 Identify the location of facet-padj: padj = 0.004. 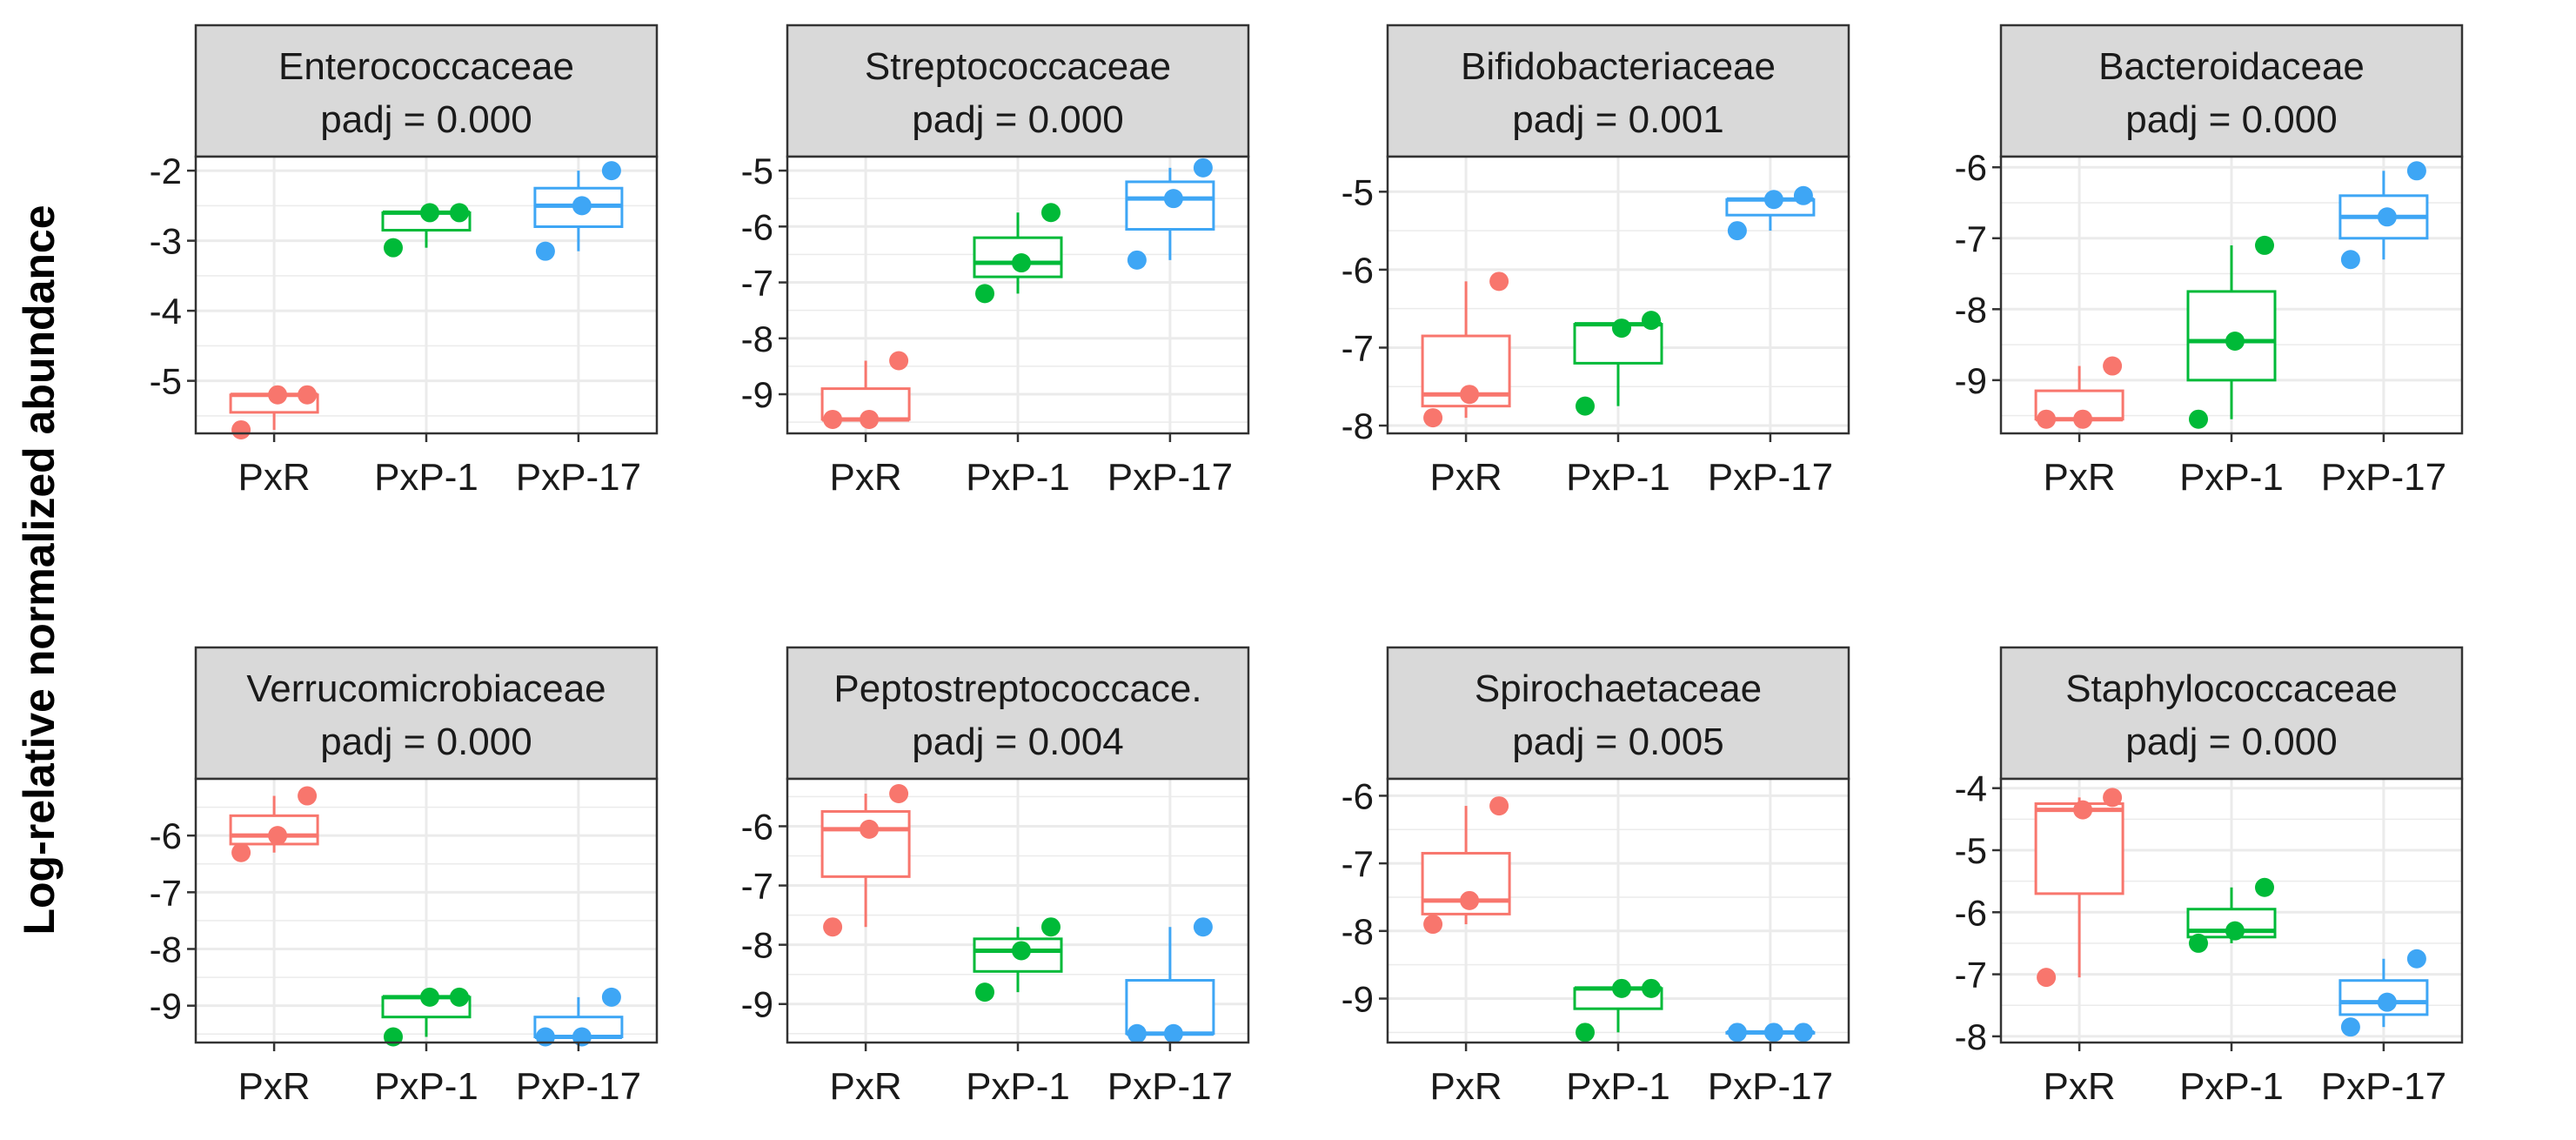
(1018, 742).